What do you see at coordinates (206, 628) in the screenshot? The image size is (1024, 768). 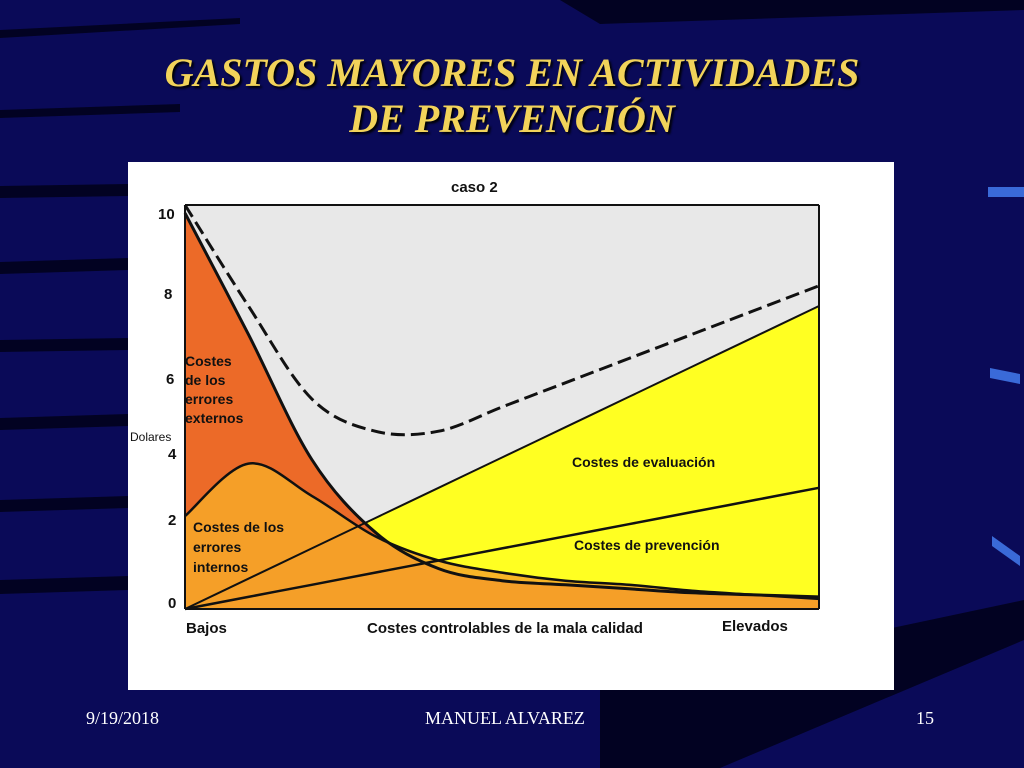 I see `x-start-label: Bajos` at bounding box center [206, 628].